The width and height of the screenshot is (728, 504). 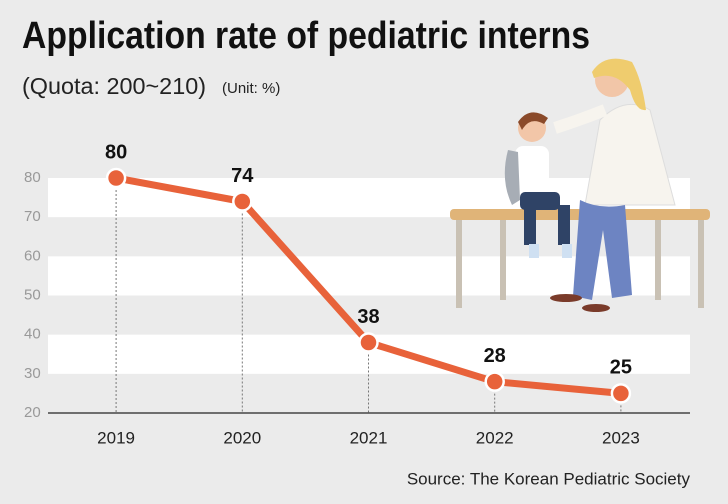 I want to click on value-label: 25, so click(x=621, y=368).